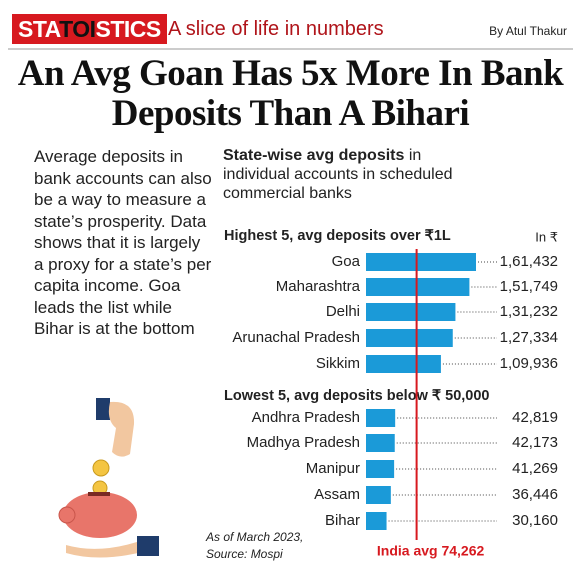 The height and width of the screenshot is (578, 581). What do you see at coordinates (535, 468) in the screenshot?
I see `value-label: 41,269` at bounding box center [535, 468].